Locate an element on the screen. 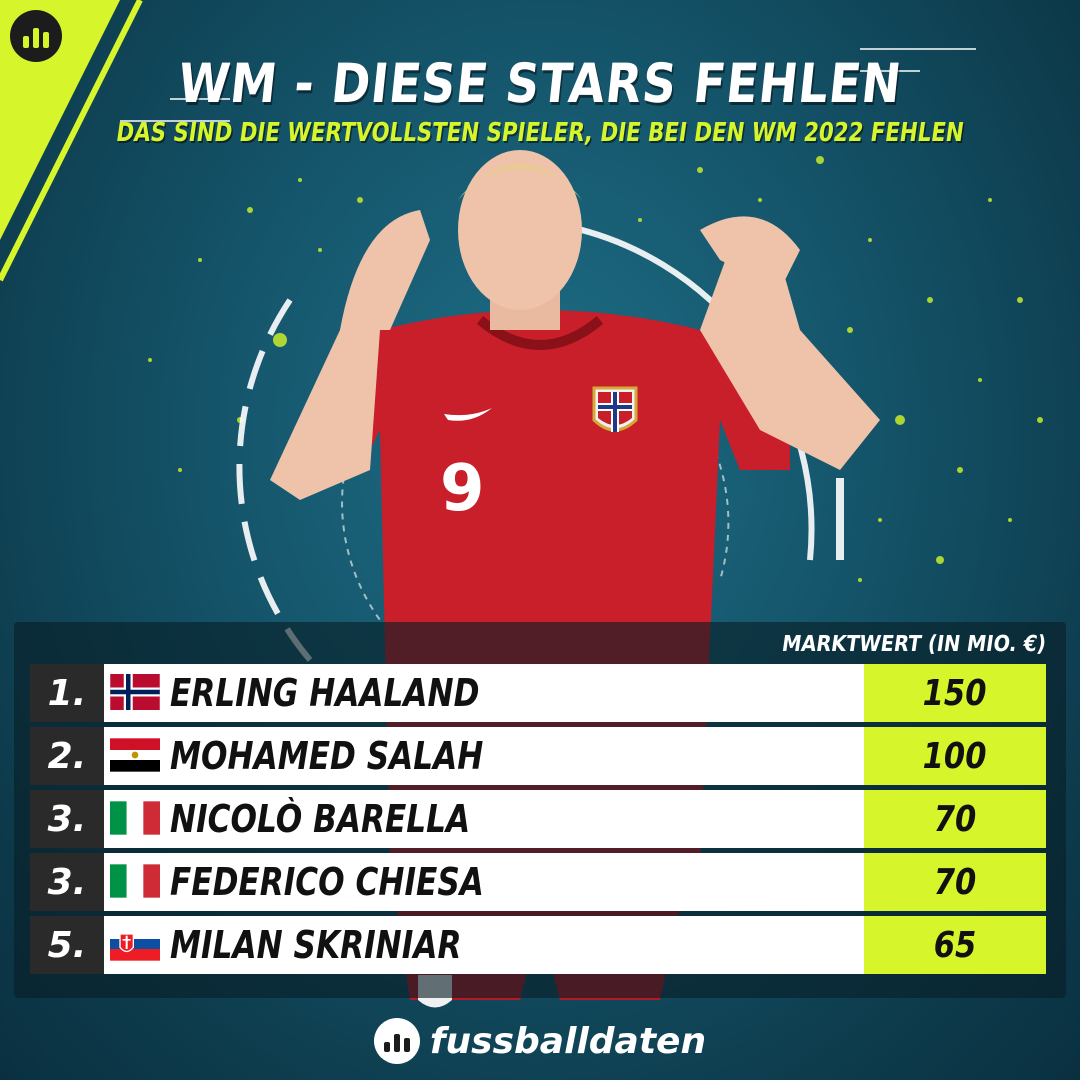  name-cell: NICOLÒ BARELLA is located at coordinates (484, 819).